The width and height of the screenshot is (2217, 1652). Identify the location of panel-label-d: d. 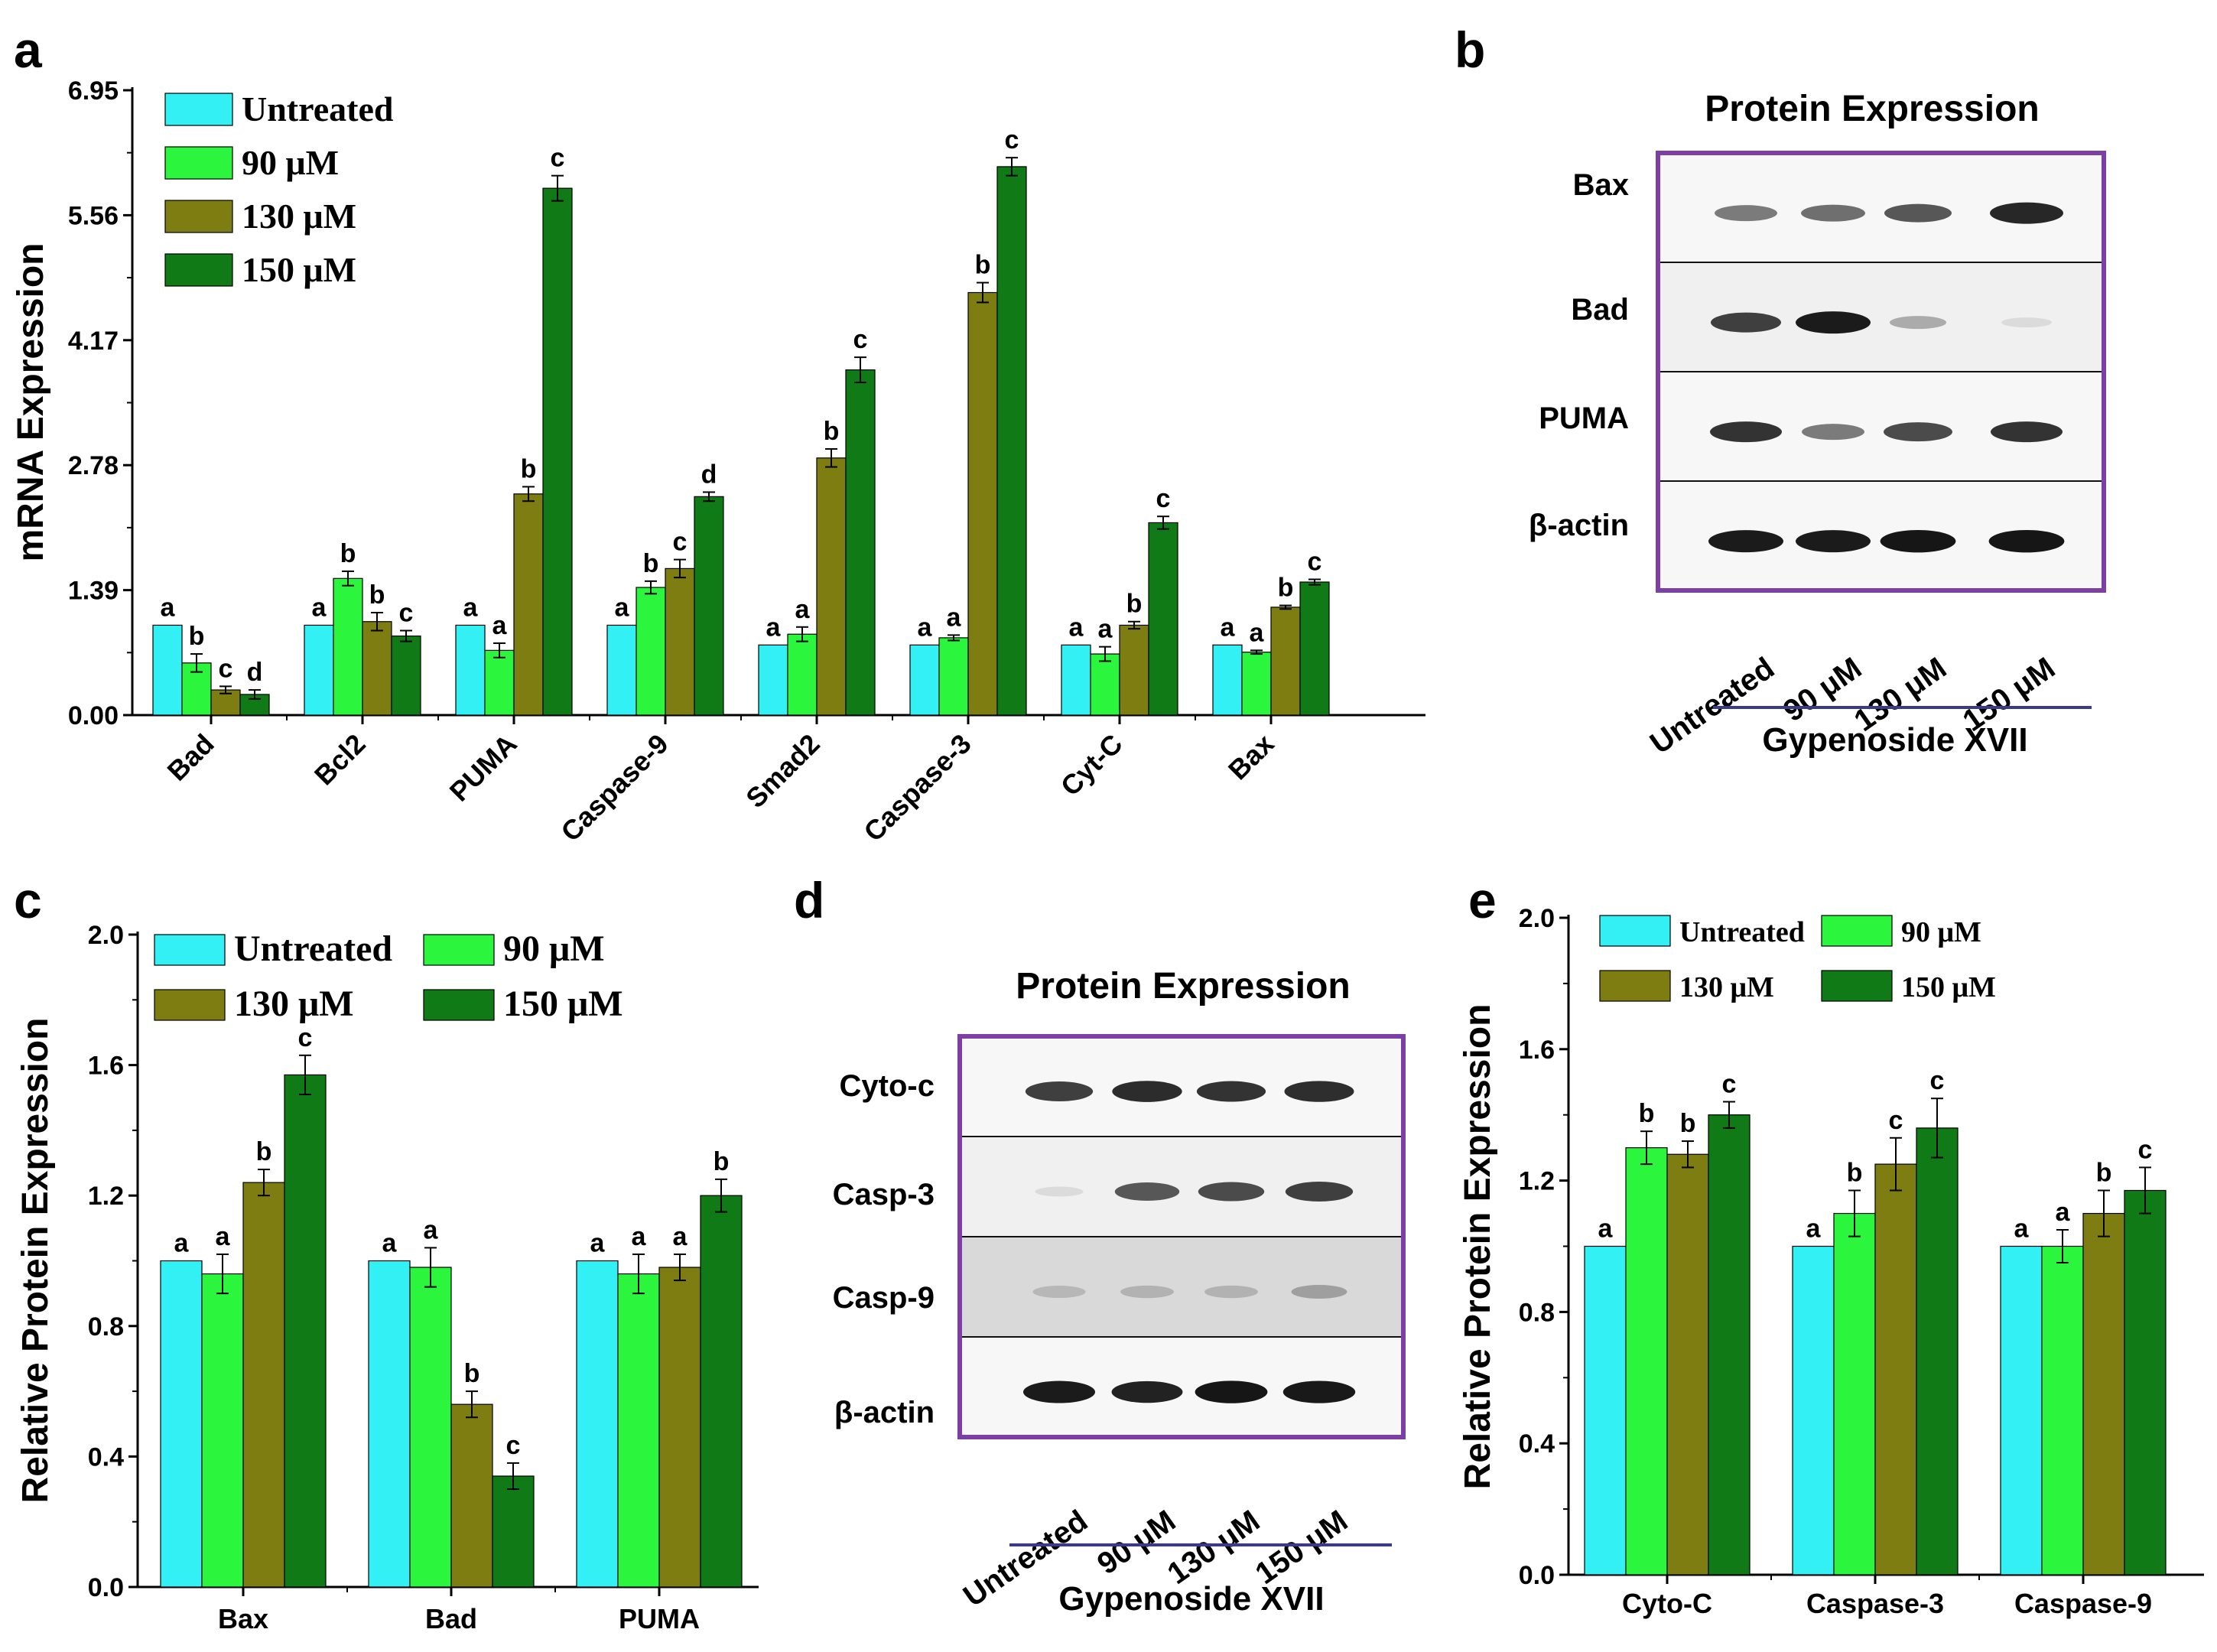
(809, 900).